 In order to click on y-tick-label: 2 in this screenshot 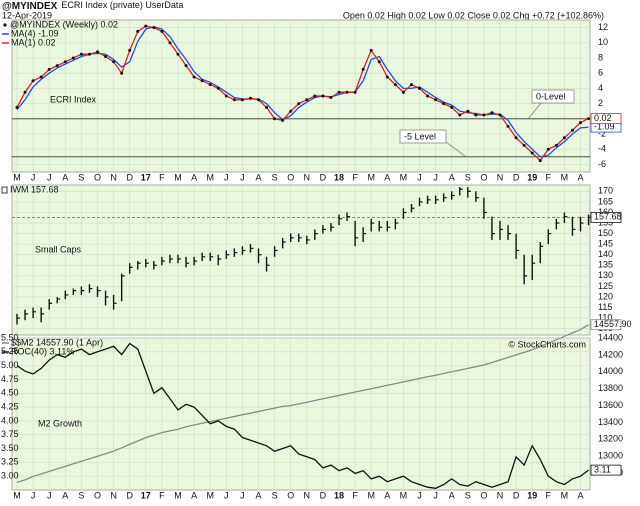, I will do `click(600, 103)`.